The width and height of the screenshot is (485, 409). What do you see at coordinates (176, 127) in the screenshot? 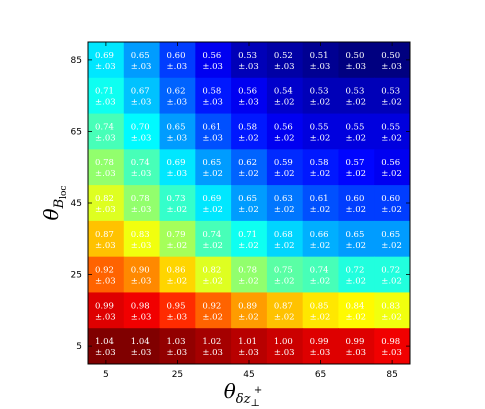
I see `cell-value-label: 0.65` at bounding box center [176, 127].